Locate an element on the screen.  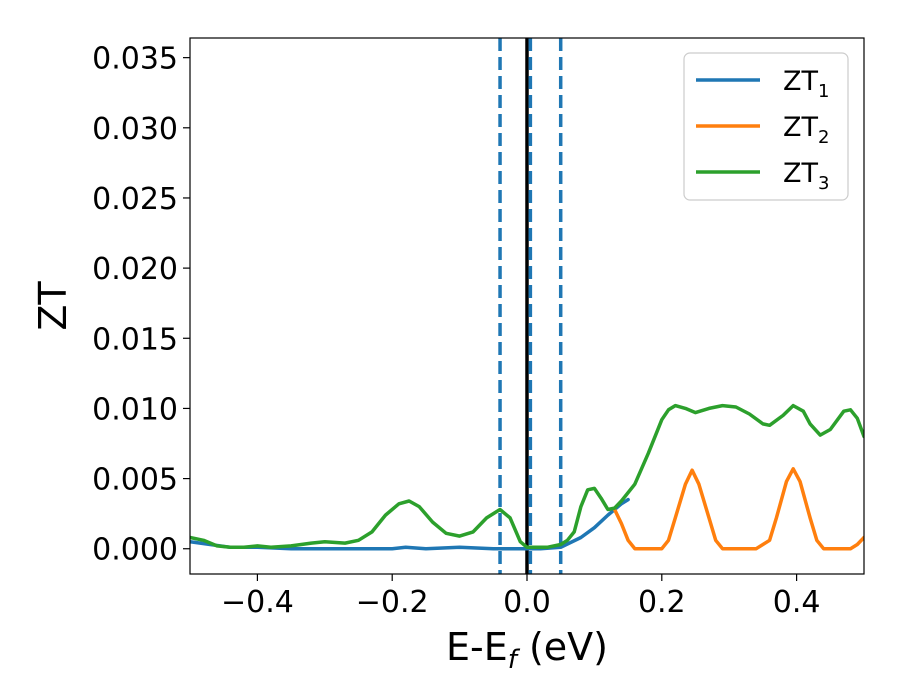
legend: ZT1 ZT2 ZT3 is located at coordinates (766, 126).